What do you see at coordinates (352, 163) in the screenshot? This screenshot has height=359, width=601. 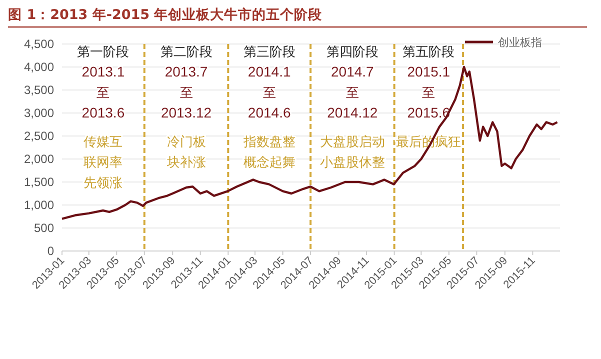 I see `annotation: 小盘股休整` at bounding box center [352, 163].